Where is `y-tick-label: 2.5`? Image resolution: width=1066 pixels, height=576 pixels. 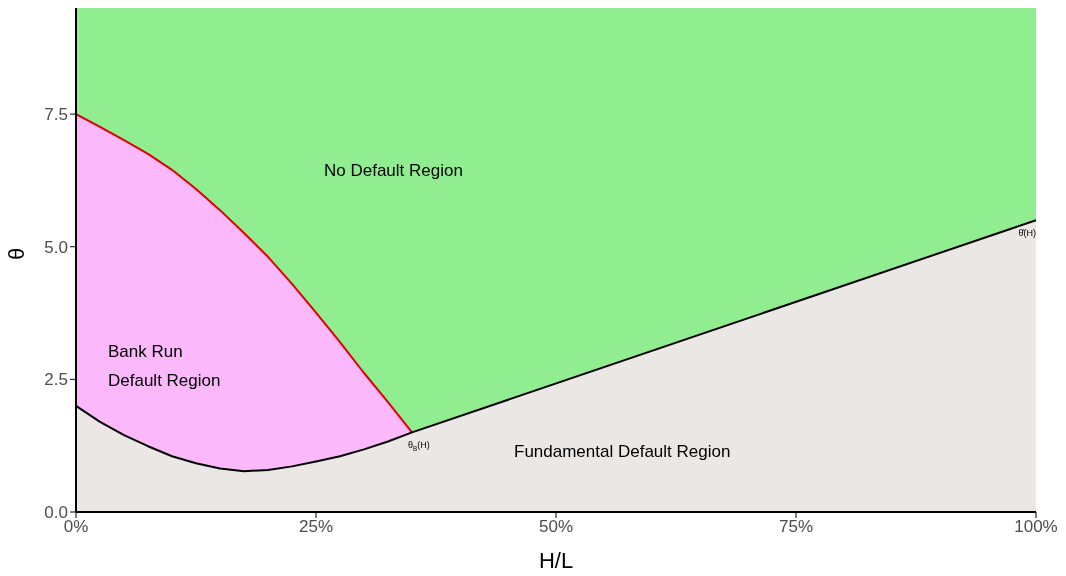
y-tick-label: 2.5 is located at coordinates (56, 380).